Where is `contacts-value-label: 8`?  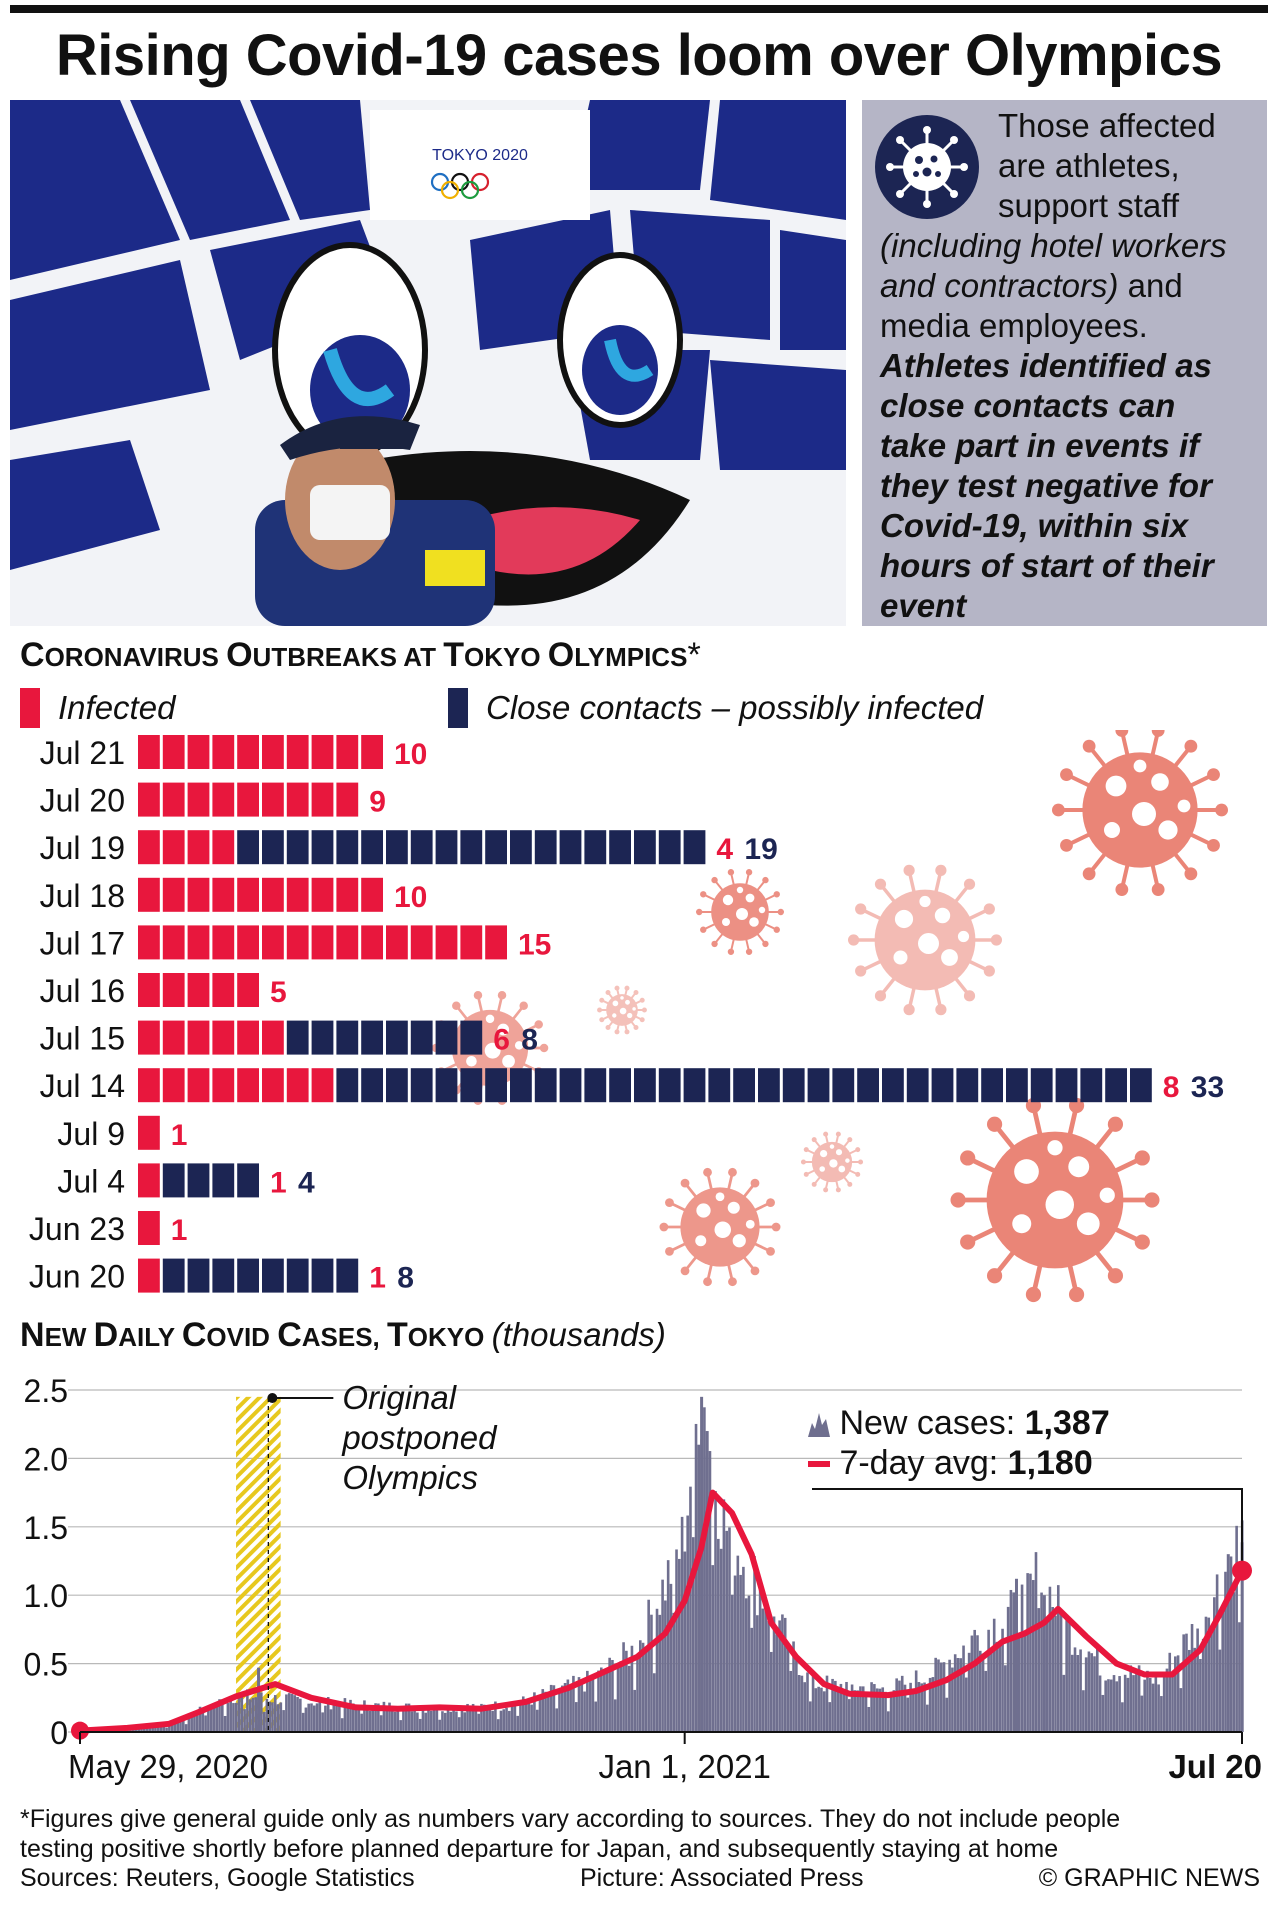
contacts-value-label: 8 is located at coordinates (529, 1040).